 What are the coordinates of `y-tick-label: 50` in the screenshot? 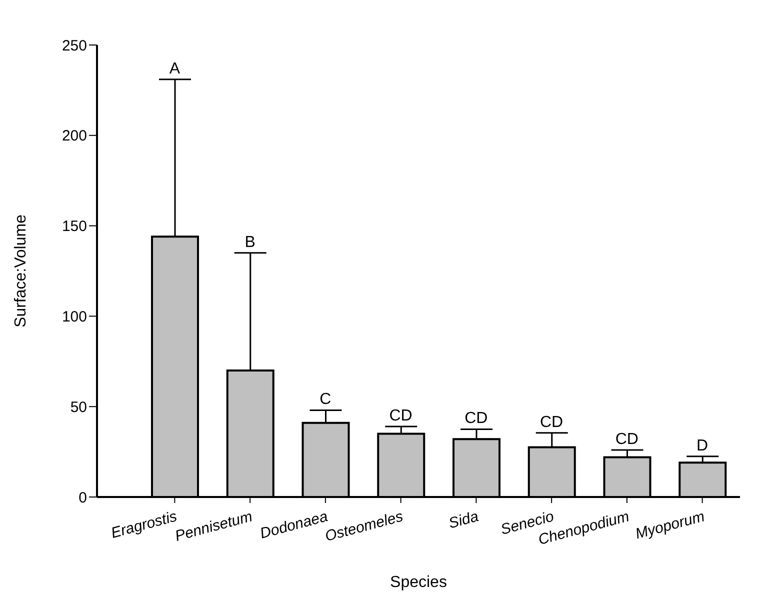 It's located at (78, 407).